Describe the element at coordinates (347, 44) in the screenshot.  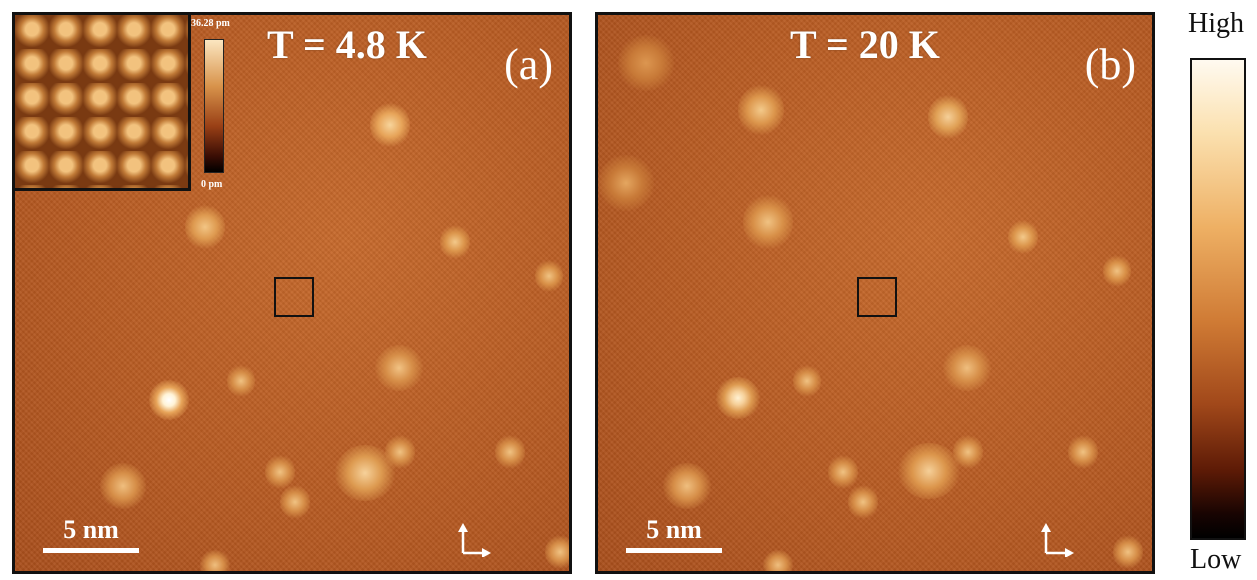
I see `panel-a-temperature-title: T = 4.8 K` at that location.